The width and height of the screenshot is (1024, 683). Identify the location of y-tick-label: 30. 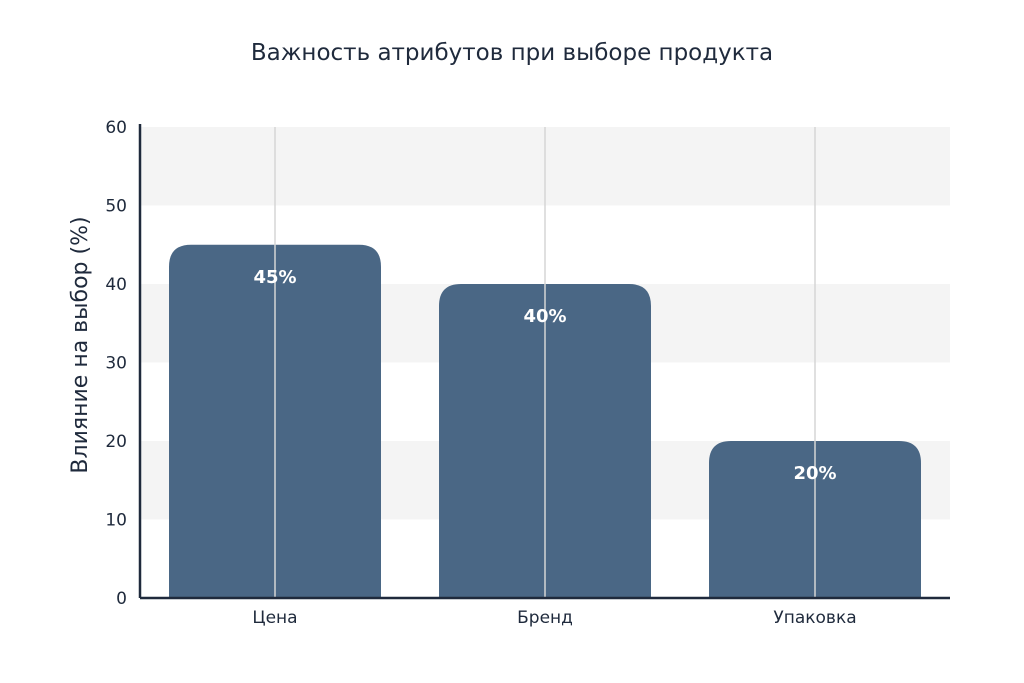
(116, 364).